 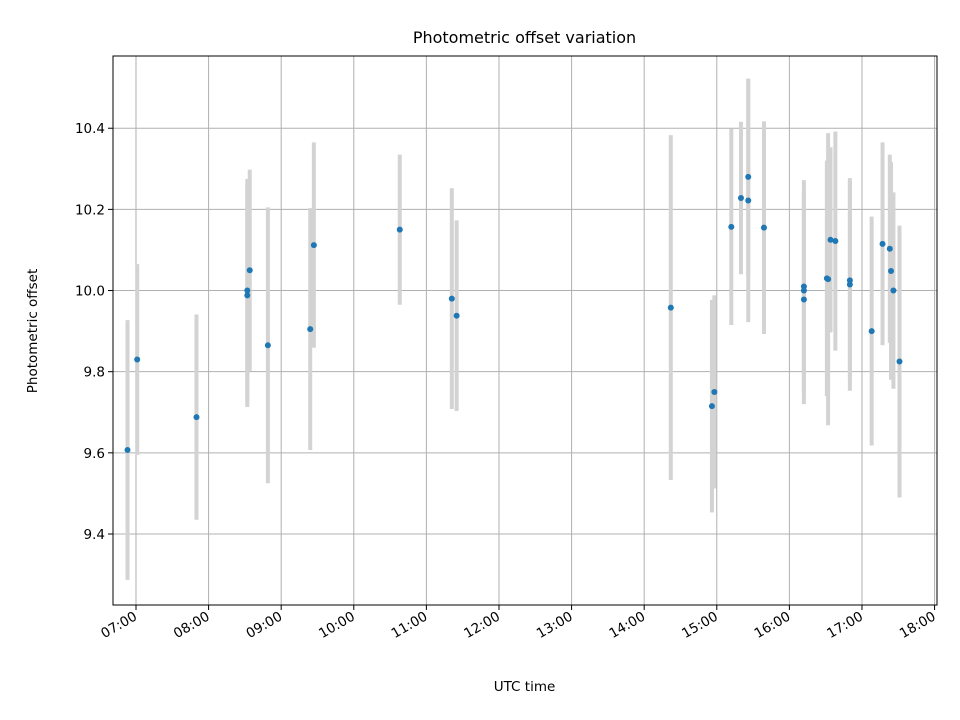 I want to click on y-tick-label: 10.4, so click(x=90, y=129).